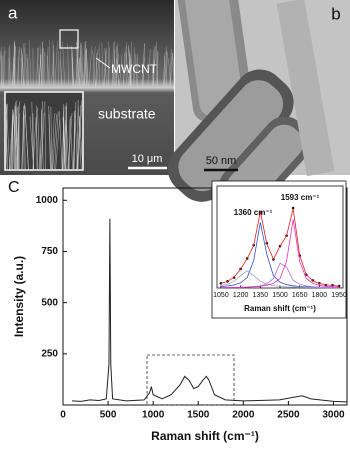 The height and width of the screenshot is (451, 350). I want to click on scale-label: 10 μm, so click(147, 159).